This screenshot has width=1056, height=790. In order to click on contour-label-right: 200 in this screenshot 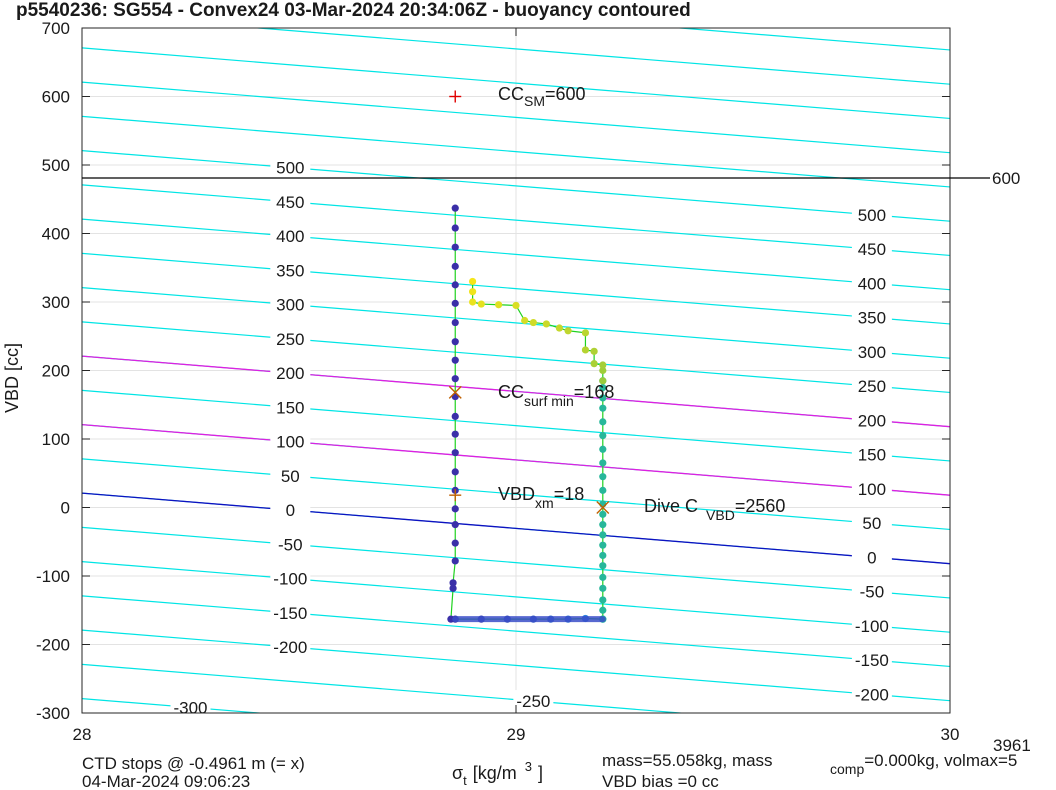, I will do `click(872, 420)`.